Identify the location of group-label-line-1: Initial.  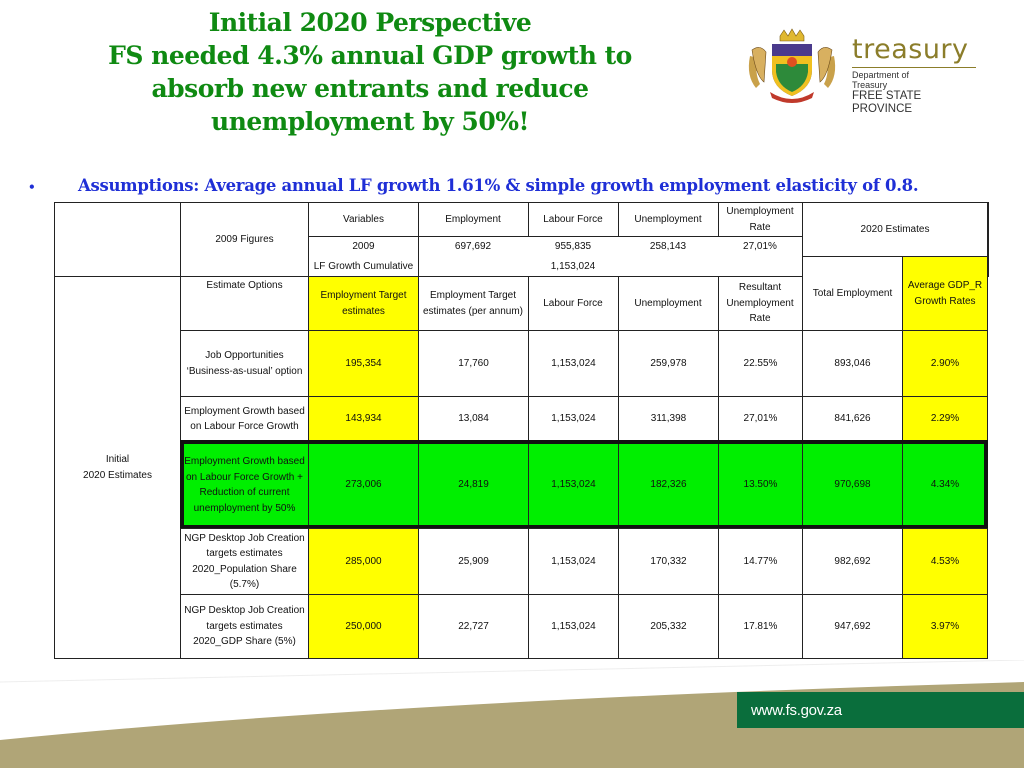
(117, 459).